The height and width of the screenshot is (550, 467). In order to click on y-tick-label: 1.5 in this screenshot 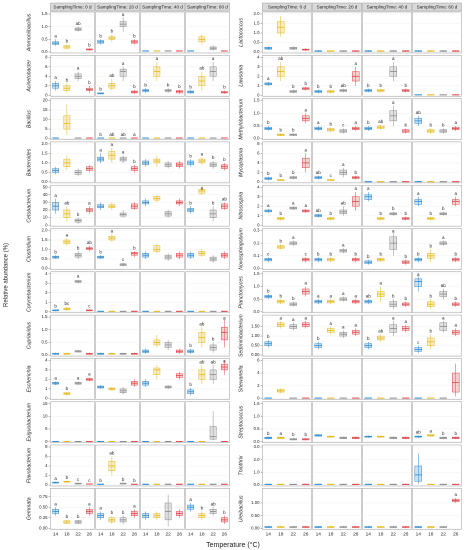, I will do `click(45, 239)`.